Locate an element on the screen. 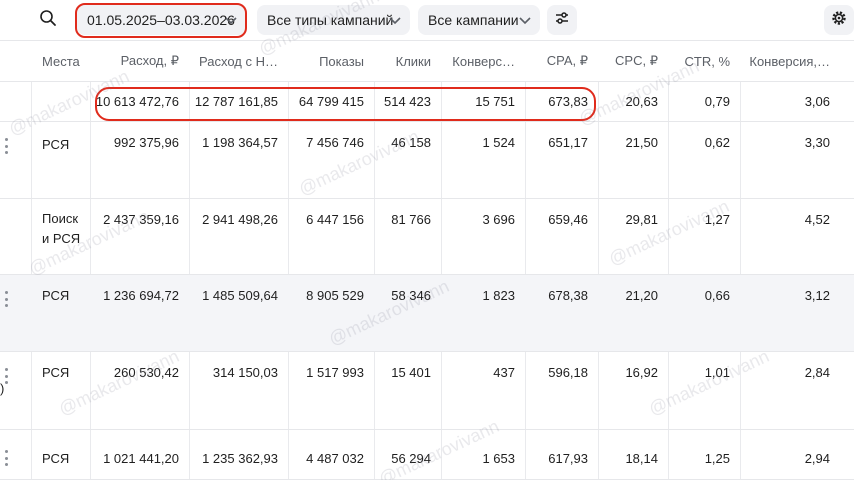  table-cell: 2,84 is located at coordinates (817, 372).